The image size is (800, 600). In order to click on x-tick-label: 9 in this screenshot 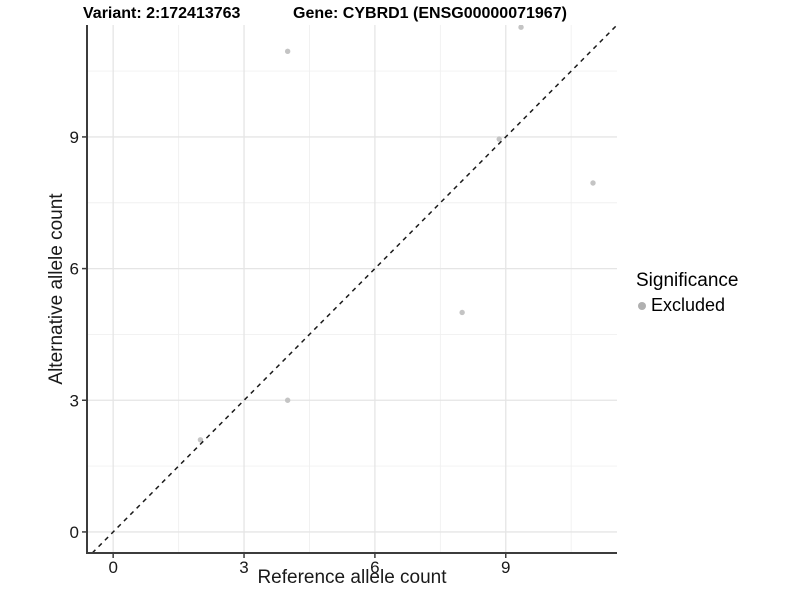, I will do `click(505, 567)`.